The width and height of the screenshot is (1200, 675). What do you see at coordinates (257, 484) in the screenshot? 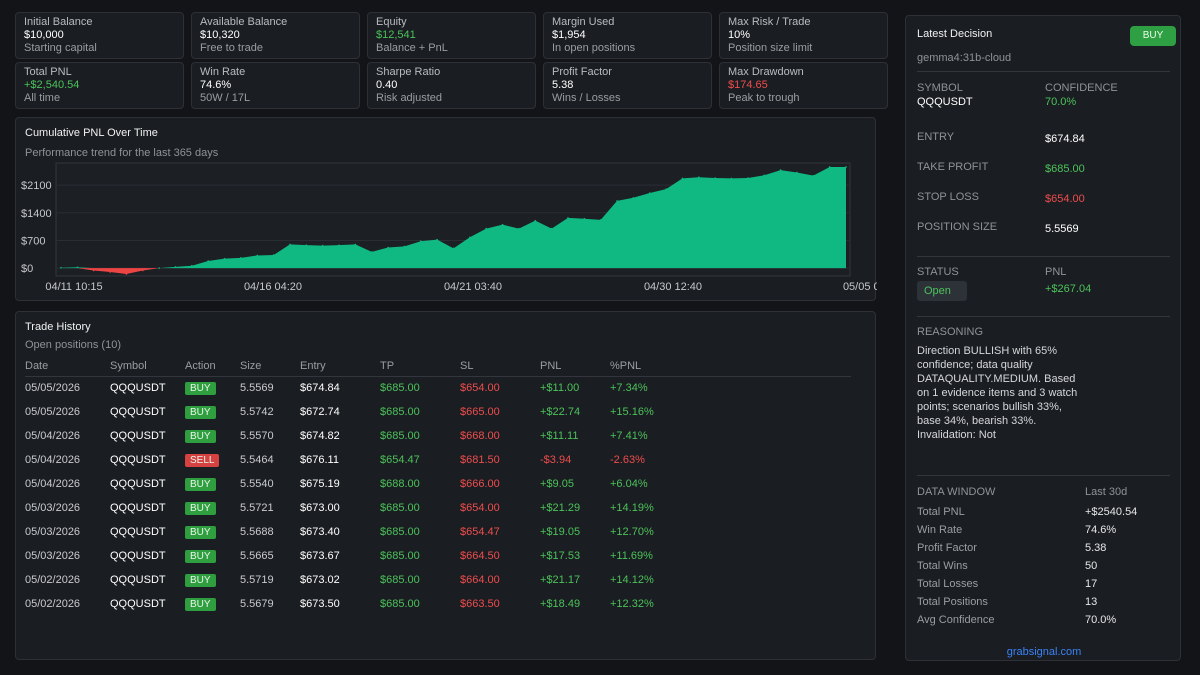
I see `size-cell: 5.5540` at bounding box center [257, 484].